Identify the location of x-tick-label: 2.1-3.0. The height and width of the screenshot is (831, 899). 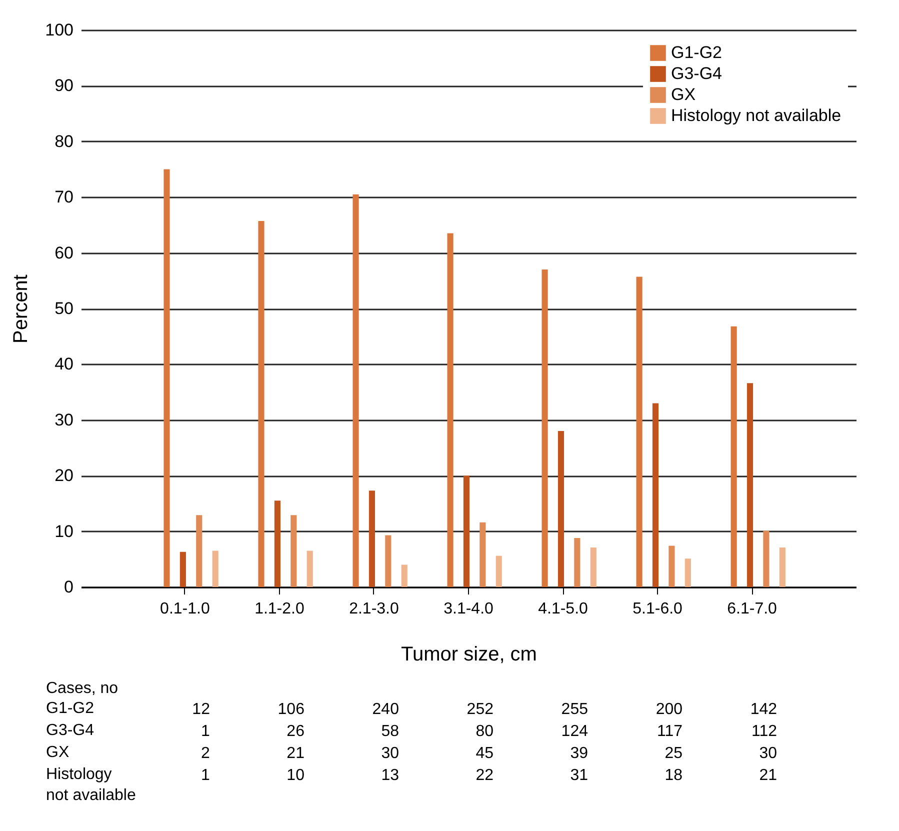
(374, 609).